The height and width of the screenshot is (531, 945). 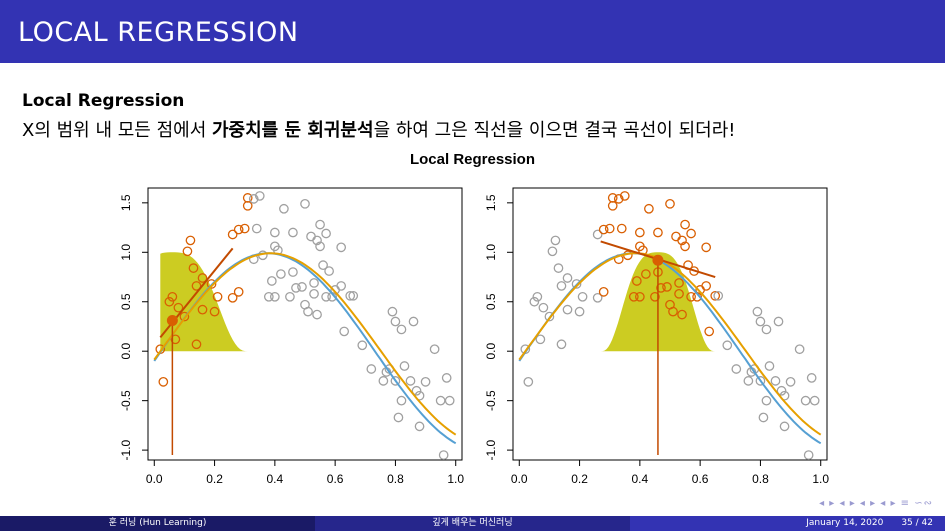 What do you see at coordinates (554, 130) in the screenshot?
I see `body-text-suffix: 을 하여 그은 직선을 이으면 결국 곡선이 되더라!` at bounding box center [554, 130].